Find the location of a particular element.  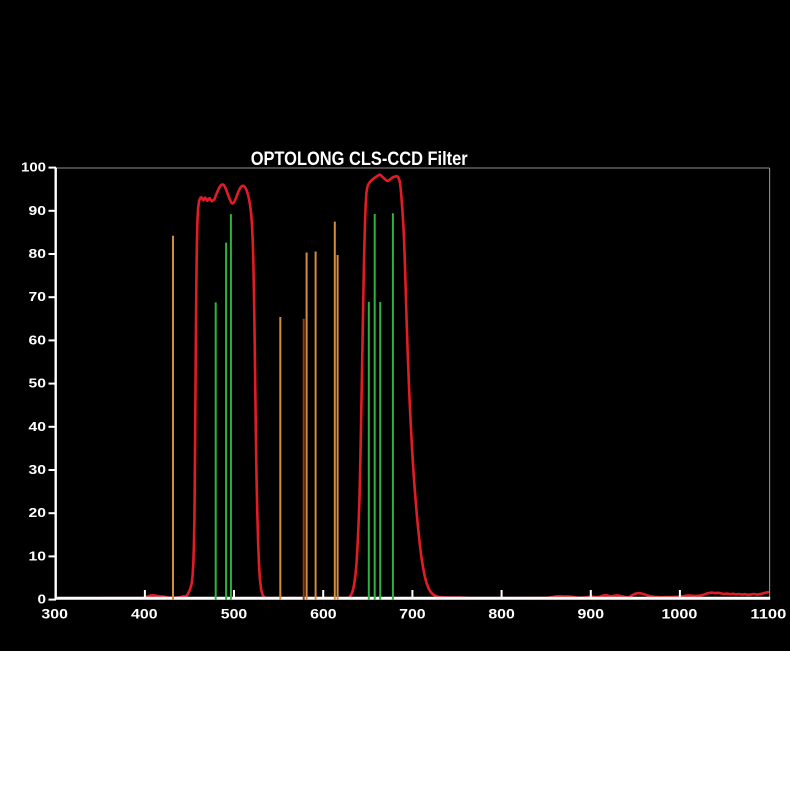

svg-text: 70 is located at coordinates (38, 296).